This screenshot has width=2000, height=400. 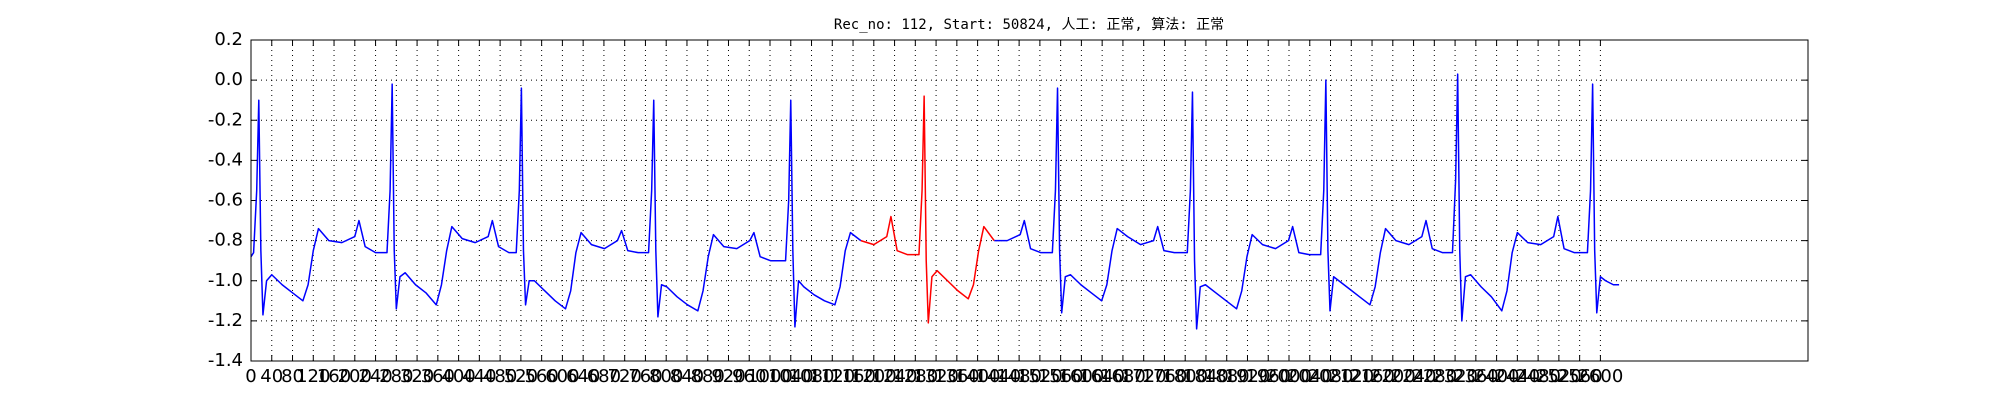 What do you see at coordinates (500, 376) in the screenshot?
I see `x-tick-label: 480` at bounding box center [500, 376].